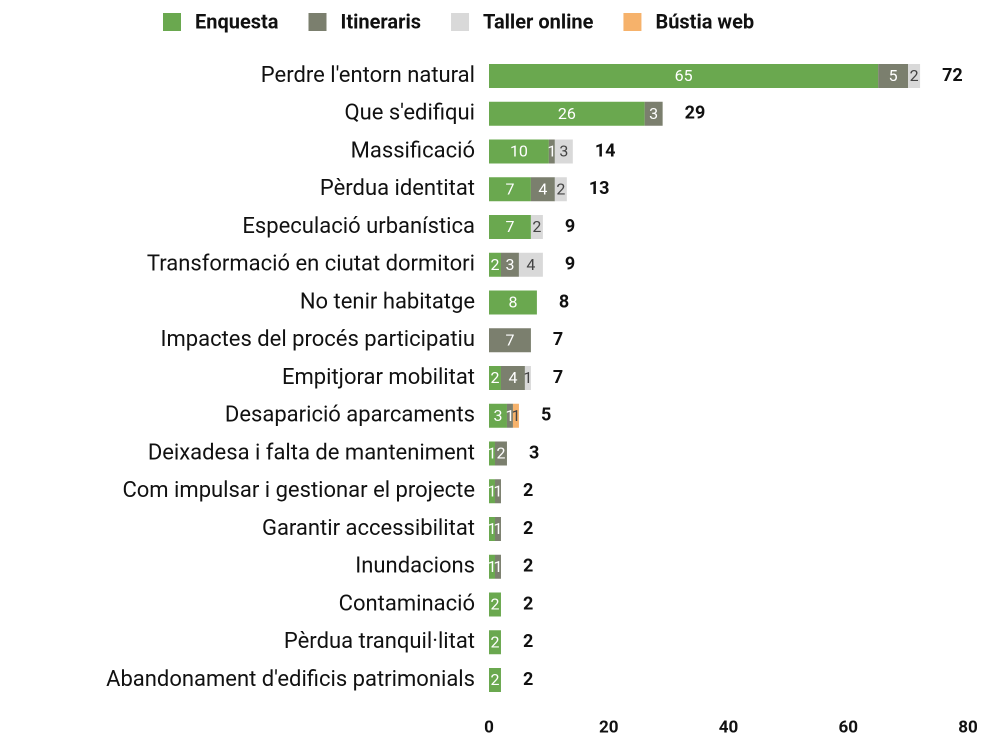  I want to click on category-label: Garantir accessibilitat, so click(368, 528).